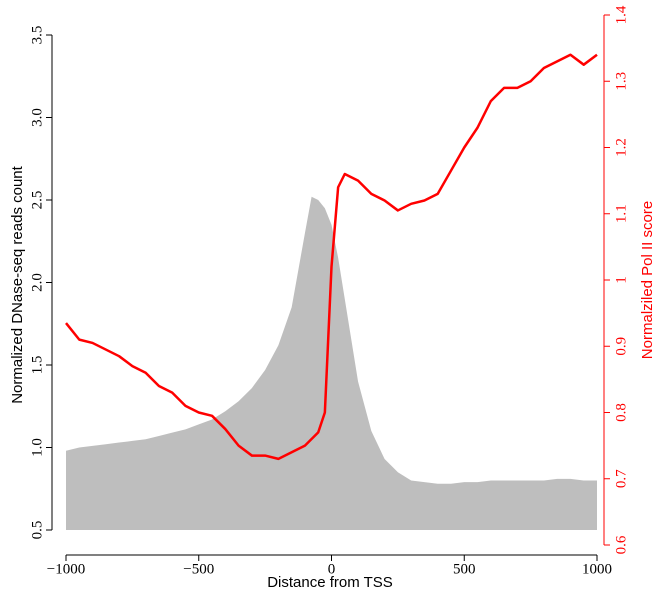  I want to click on y2-axis-title: Normalziled Pol II score, so click(647, 280).